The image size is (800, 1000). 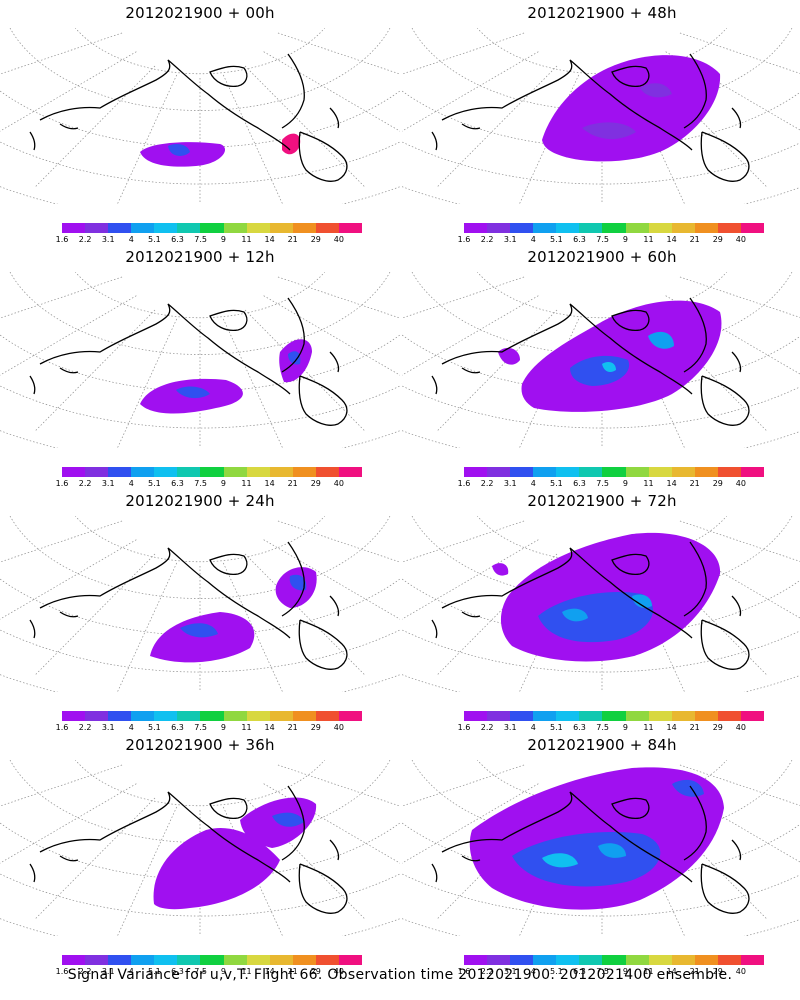 I want to click on colorbar-tick-label: 14, so click(x=671, y=483).